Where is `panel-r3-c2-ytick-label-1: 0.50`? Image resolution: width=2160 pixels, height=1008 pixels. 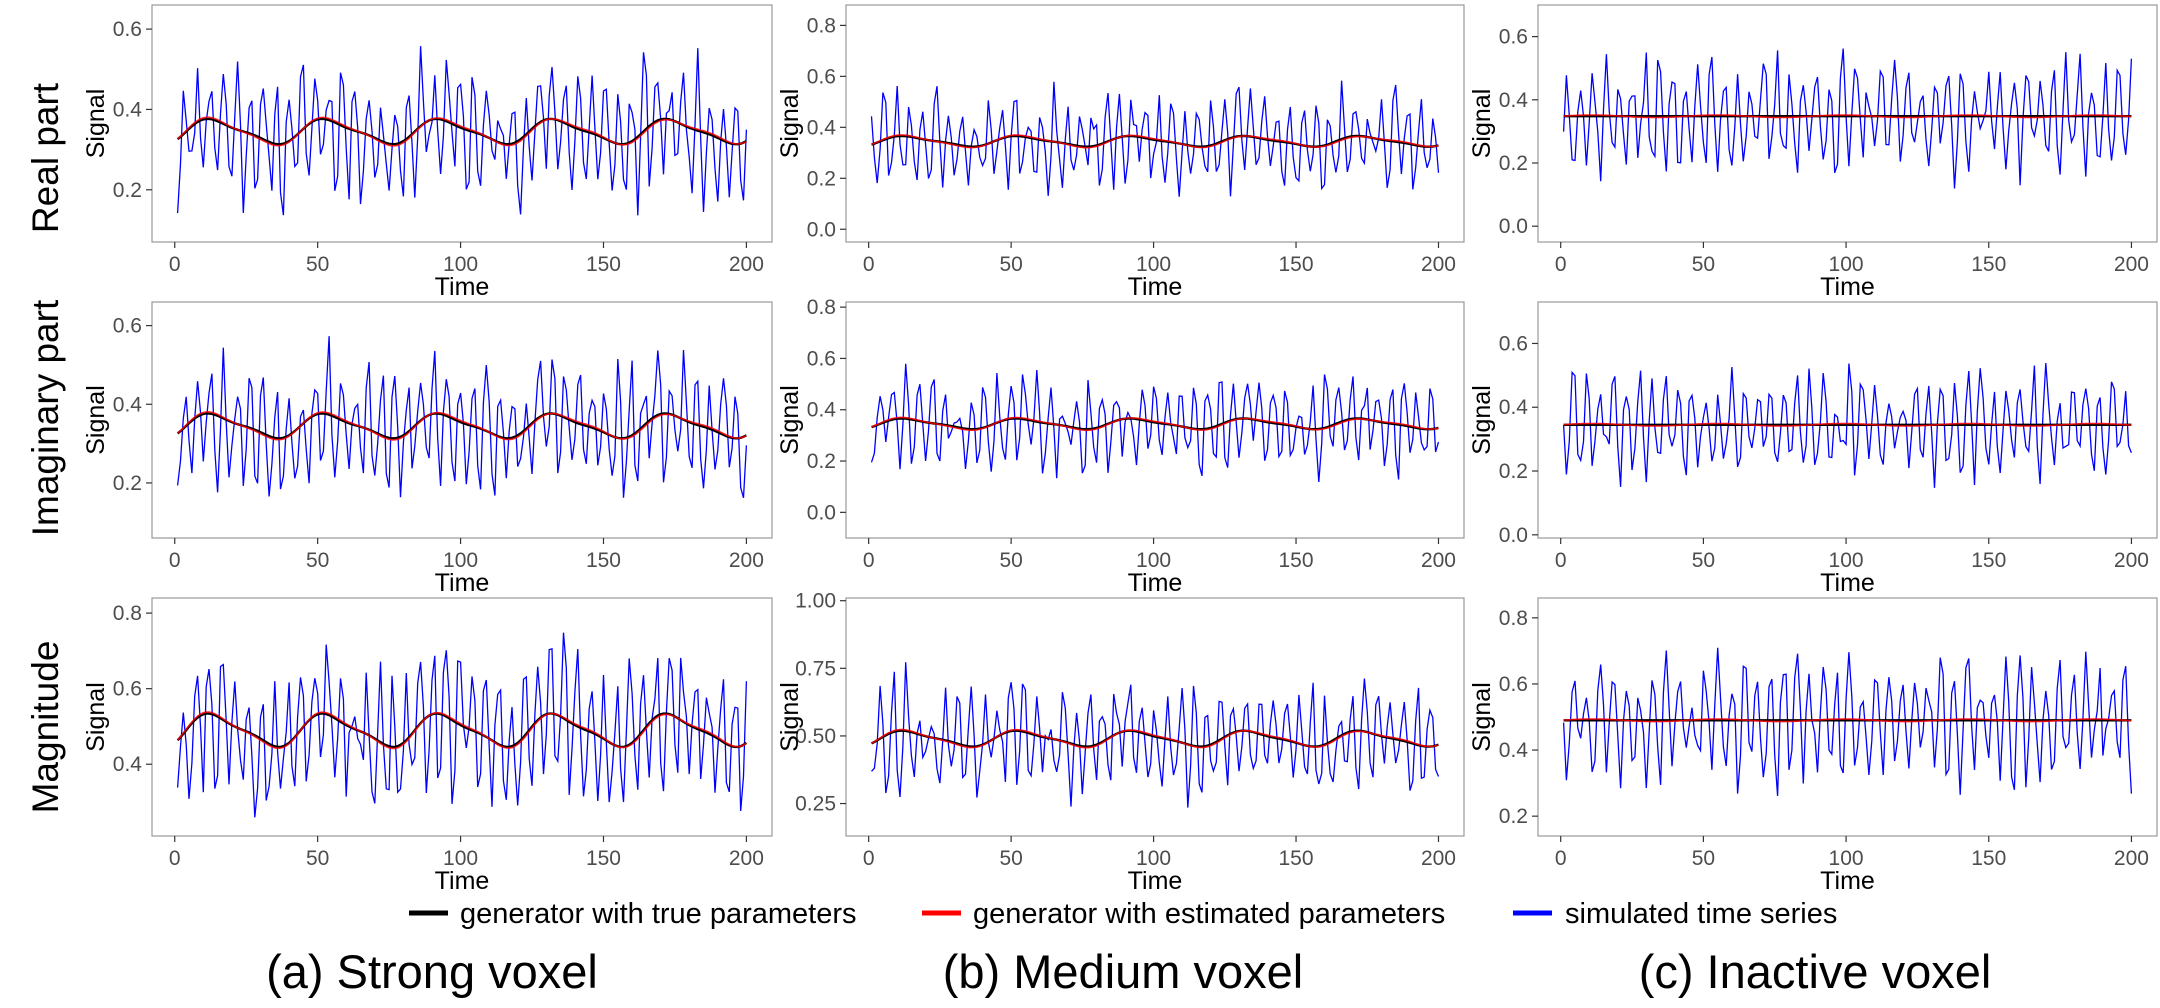 panel-r3-c2-ytick-label-1: 0.50 is located at coordinates (815, 736).